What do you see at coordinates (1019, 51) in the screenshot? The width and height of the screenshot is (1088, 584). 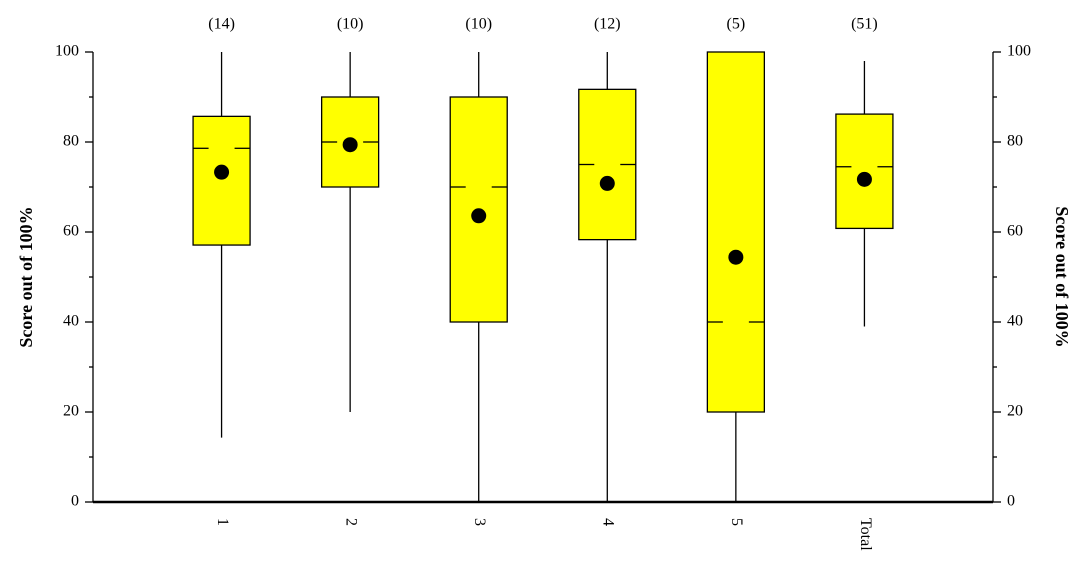 I see `y2-tick-label: 100` at bounding box center [1019, 51].